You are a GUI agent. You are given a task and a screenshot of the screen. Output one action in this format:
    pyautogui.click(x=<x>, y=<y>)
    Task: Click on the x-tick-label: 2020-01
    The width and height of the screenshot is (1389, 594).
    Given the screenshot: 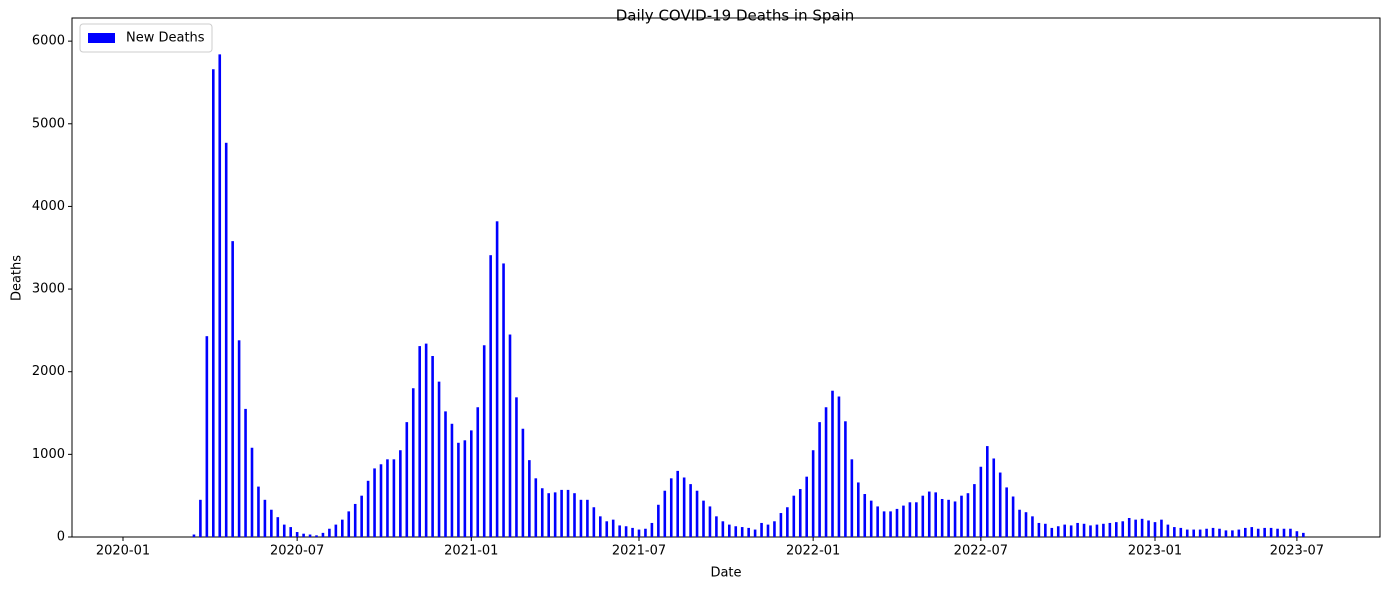 What is the action you would take?
    pyautogui.click(x=123, y=551)
    